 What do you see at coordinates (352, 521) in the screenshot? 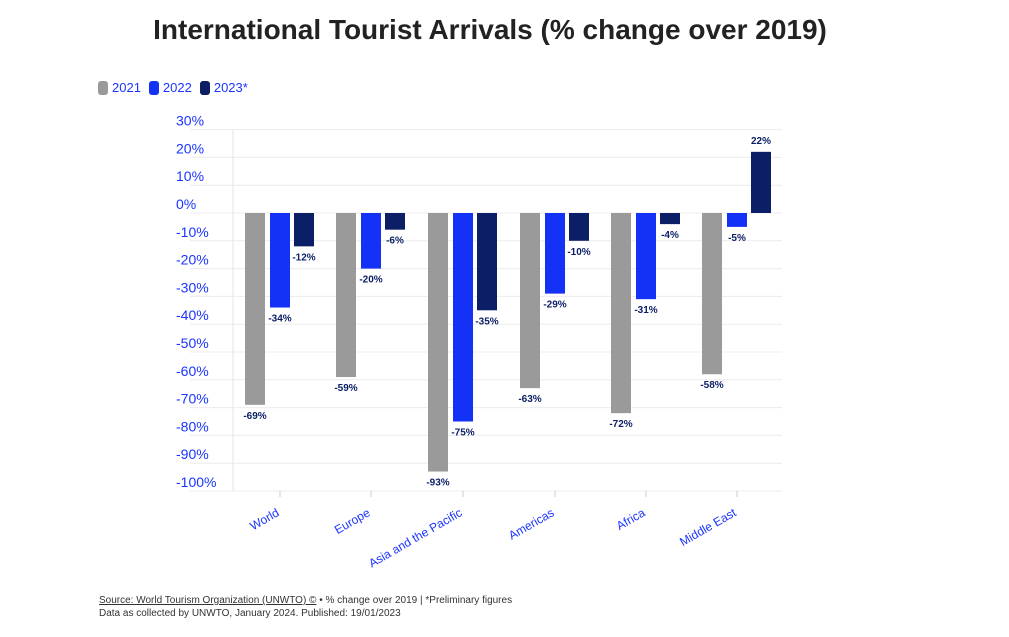
I see `x-tick-label: Europe` at bounding box center [352, 521].